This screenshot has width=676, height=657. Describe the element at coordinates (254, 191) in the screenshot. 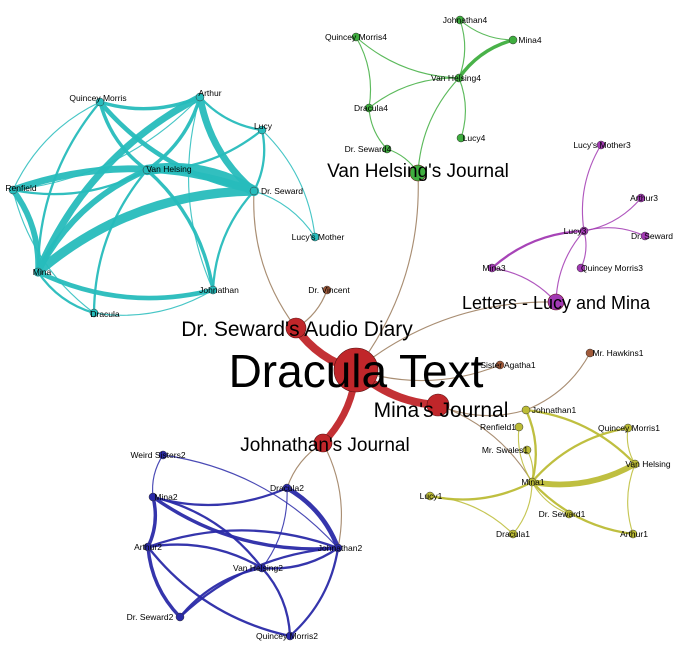

I see `node-dr-seward` at that location.